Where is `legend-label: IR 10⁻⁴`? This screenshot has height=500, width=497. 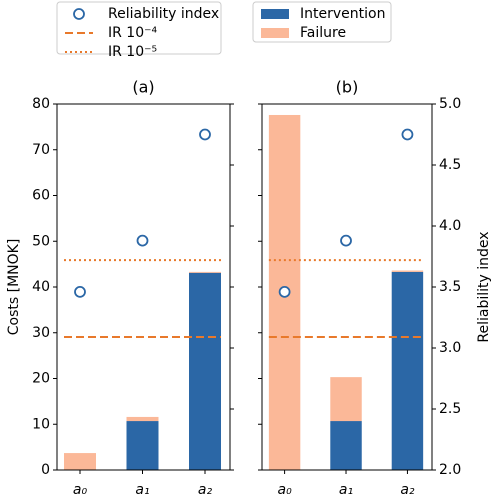
legend-label: IR 10⁻⁴ is located at coordinates (133, 33).